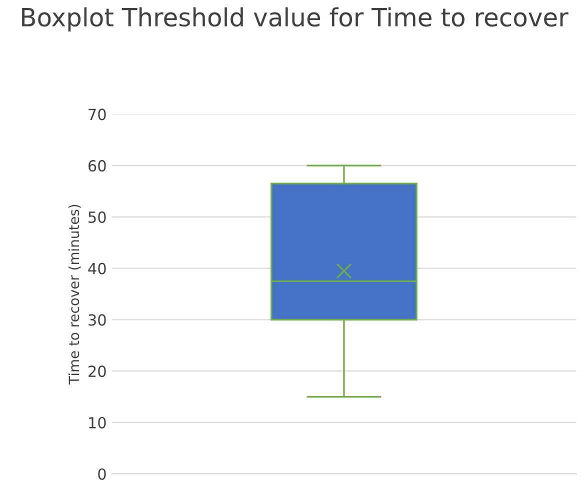 The height and width of the screenshot is (486, 588). I want to click on y-tick-label: 60, so click(97, 166).